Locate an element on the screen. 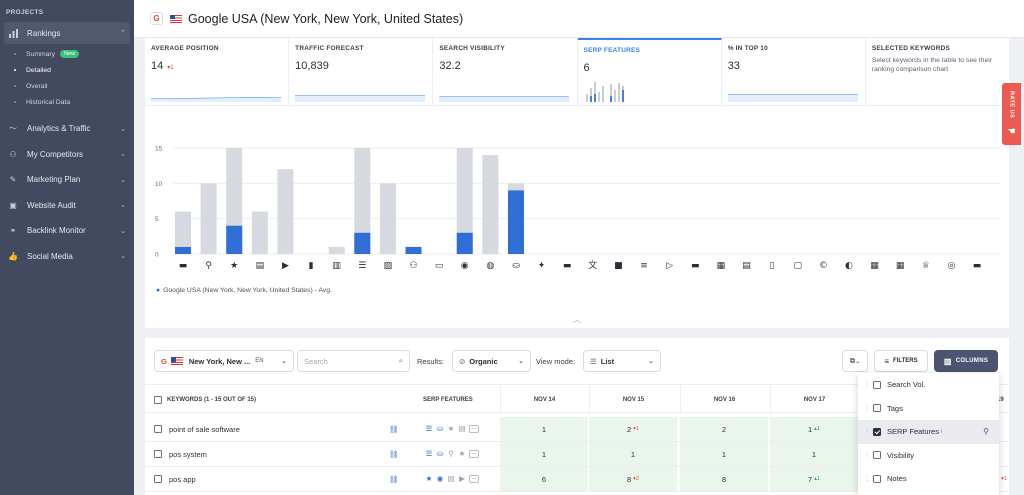 The width and height of the screenshot is (1024, 495). y-tick-label: 10 is located at coordinates (159, 184).